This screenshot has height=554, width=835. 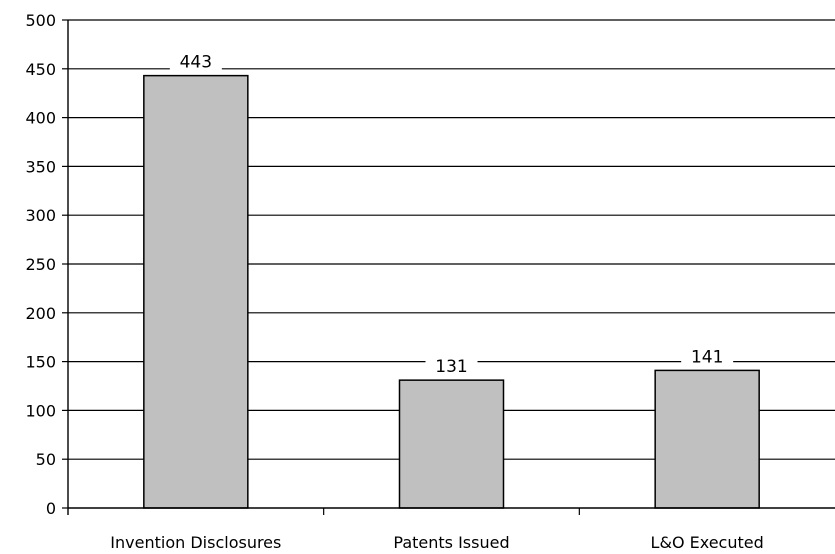 I want to click on y-tick-label: 400, so click(x=40, y=118).